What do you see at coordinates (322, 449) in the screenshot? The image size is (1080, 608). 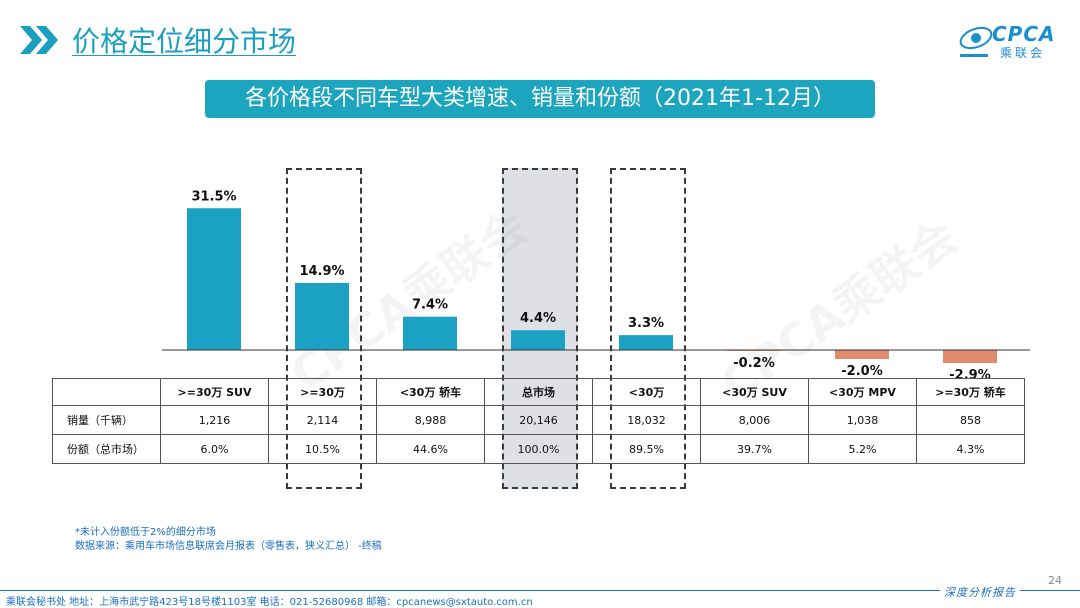 I see `table-cell: 10.5%` at bounding box center [322, 449].